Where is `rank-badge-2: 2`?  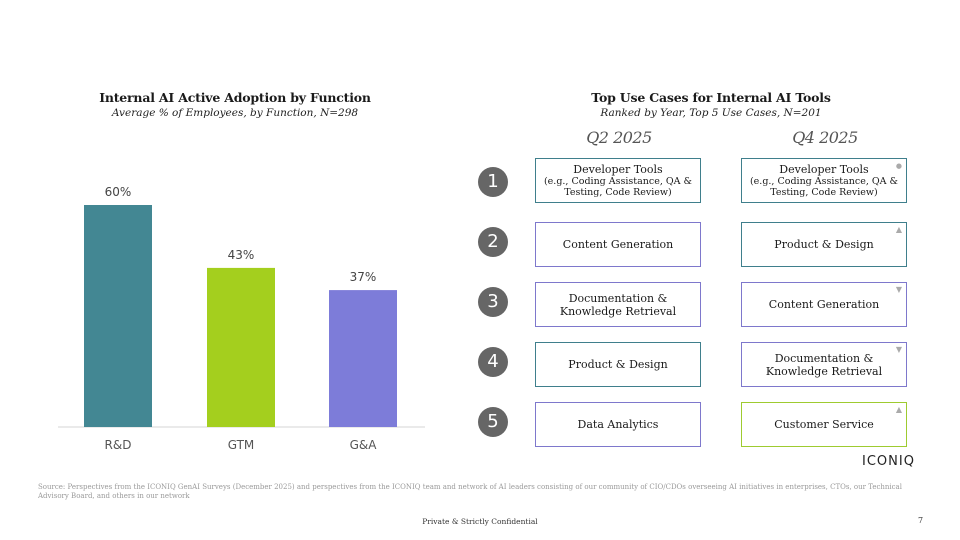 rank-badge-2: 2 is located at coordinates (493, 242).